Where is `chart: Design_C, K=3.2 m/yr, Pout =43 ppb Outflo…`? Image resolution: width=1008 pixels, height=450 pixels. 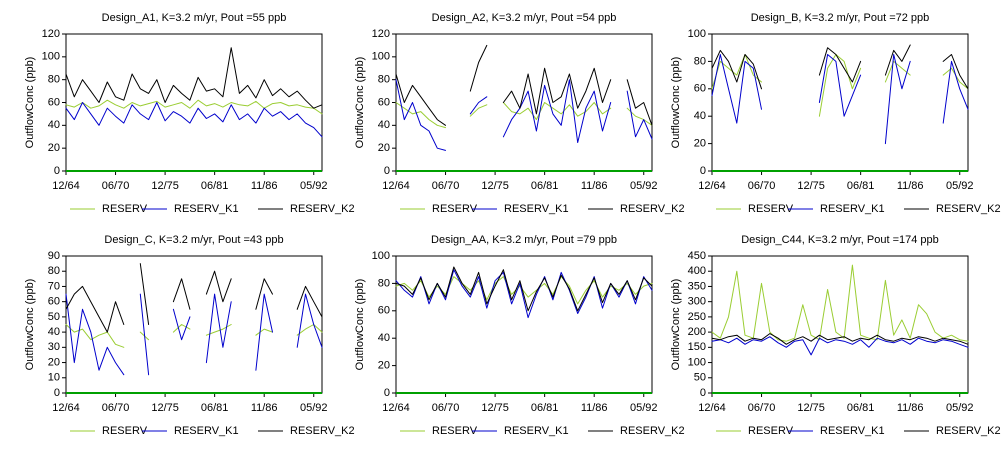 chart: Design_C, K=3.2 m/yr, Pout =43 ppb Outflo… is located at coordinates (189, 335).